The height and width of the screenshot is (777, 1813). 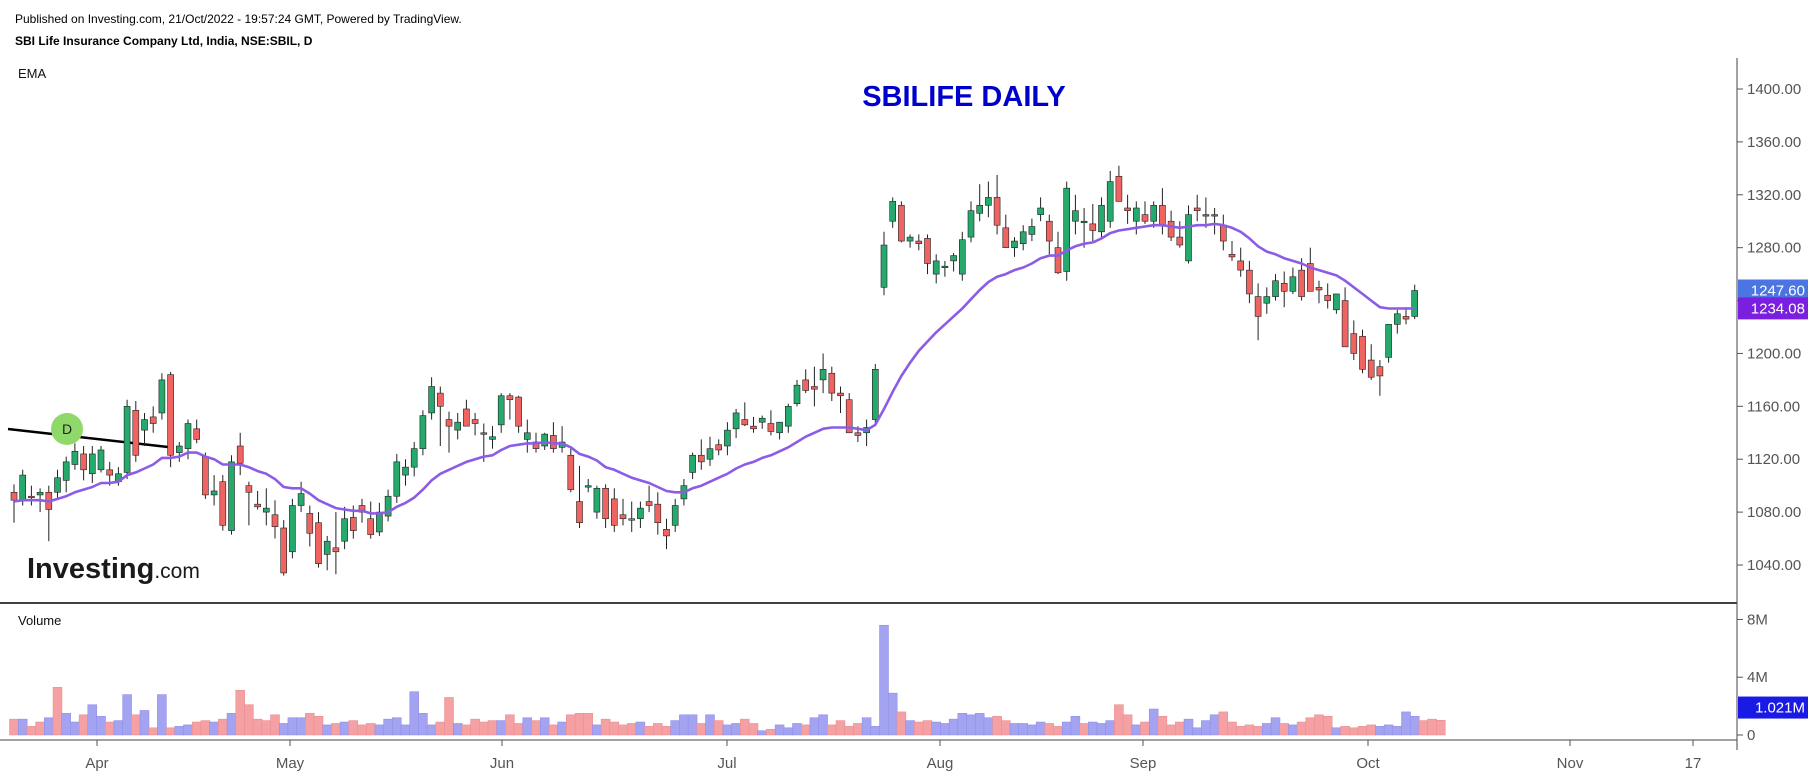 I want to click on marker-circle, so click(x=67, y=429).